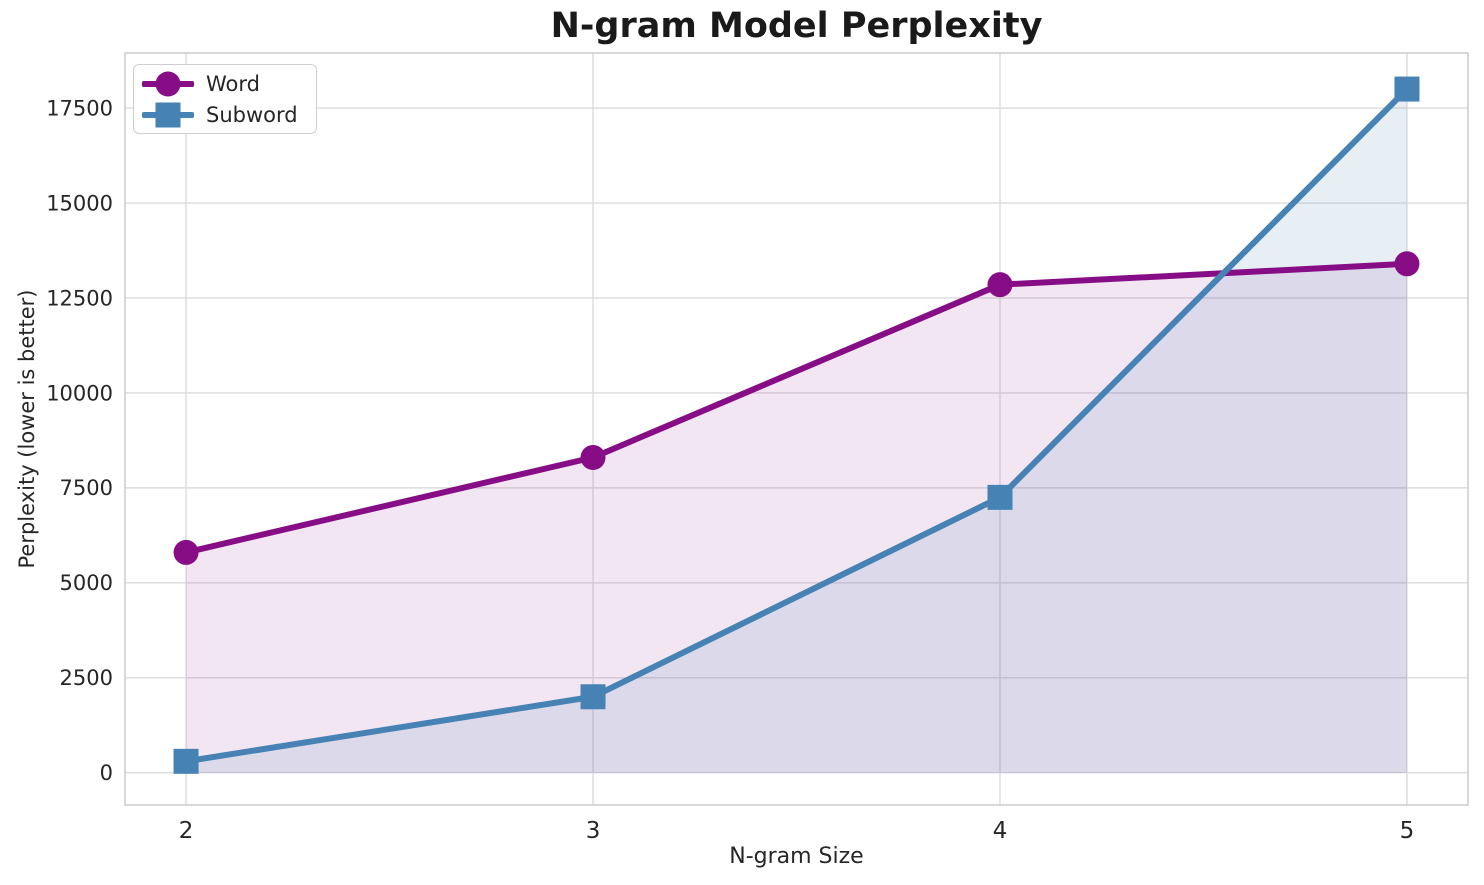  I want to click on y-tick-label: 7500, so click(86, 488).